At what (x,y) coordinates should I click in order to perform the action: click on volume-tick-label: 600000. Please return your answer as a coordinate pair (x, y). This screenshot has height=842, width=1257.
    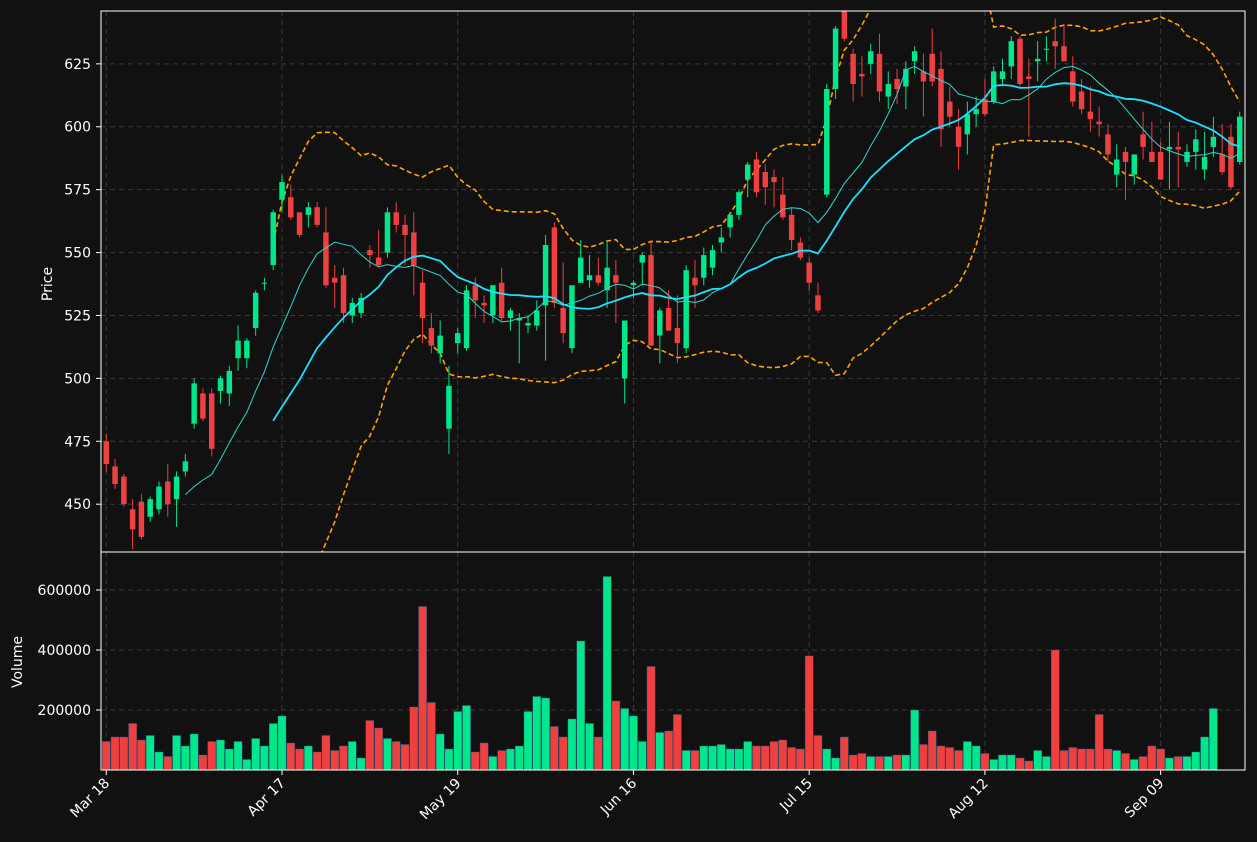
    Looking at the image, I should click on (64, 591).